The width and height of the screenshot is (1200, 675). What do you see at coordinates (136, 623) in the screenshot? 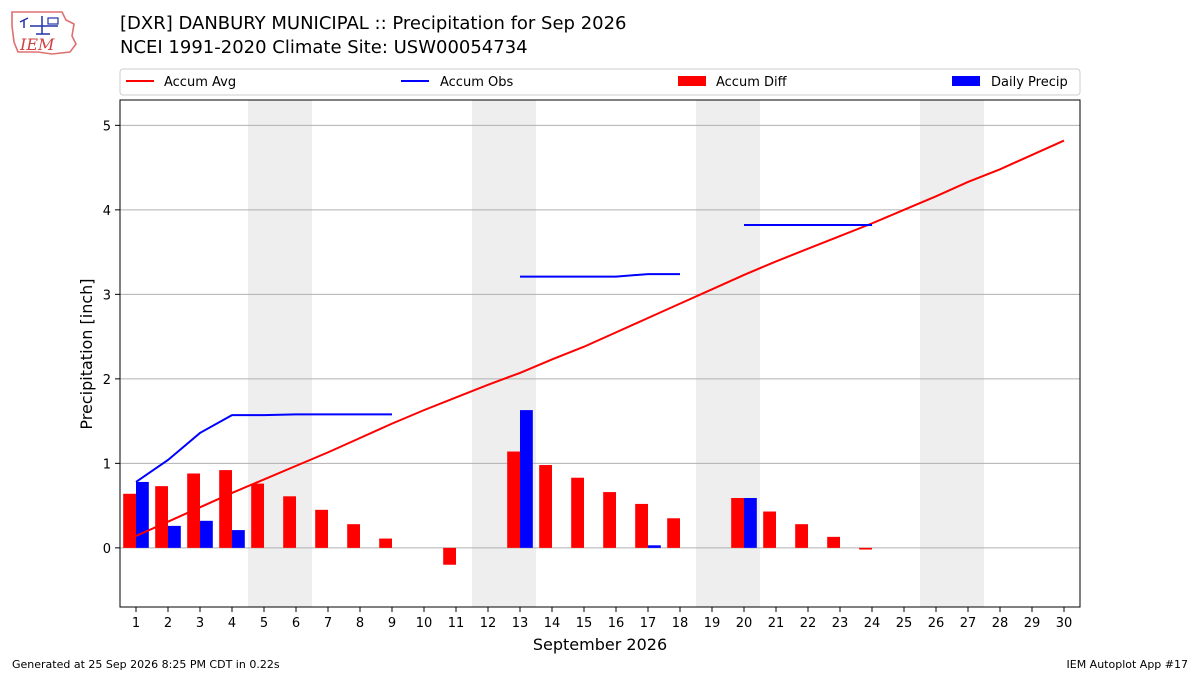
I see `x-tick-label: 1` at bounding box center [136, 623].